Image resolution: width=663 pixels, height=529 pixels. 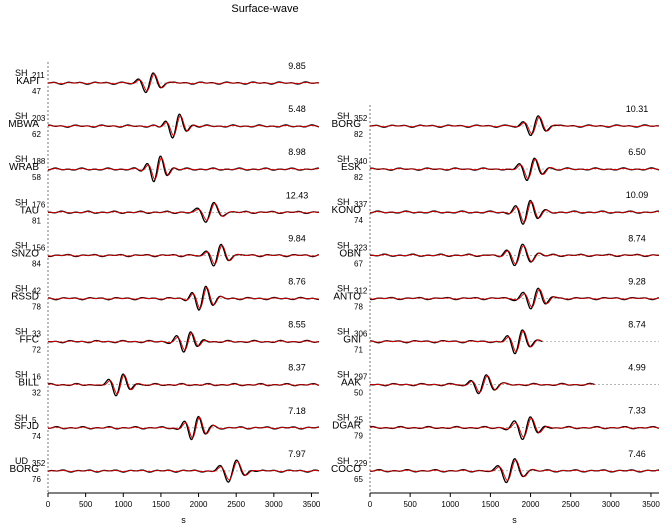 What do you see at coordinates (39, 247) in the screenshot?
I see `trace-azimuth-label: 156` at bounding box center [39, 247].